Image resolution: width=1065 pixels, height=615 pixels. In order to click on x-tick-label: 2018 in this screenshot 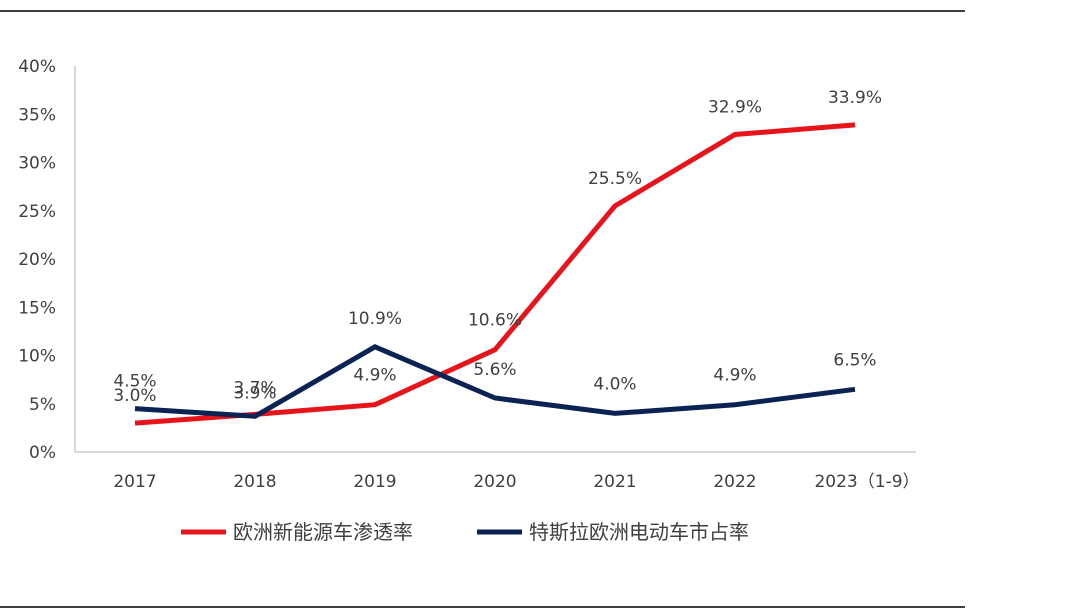, I will do `click(254, 482)`.